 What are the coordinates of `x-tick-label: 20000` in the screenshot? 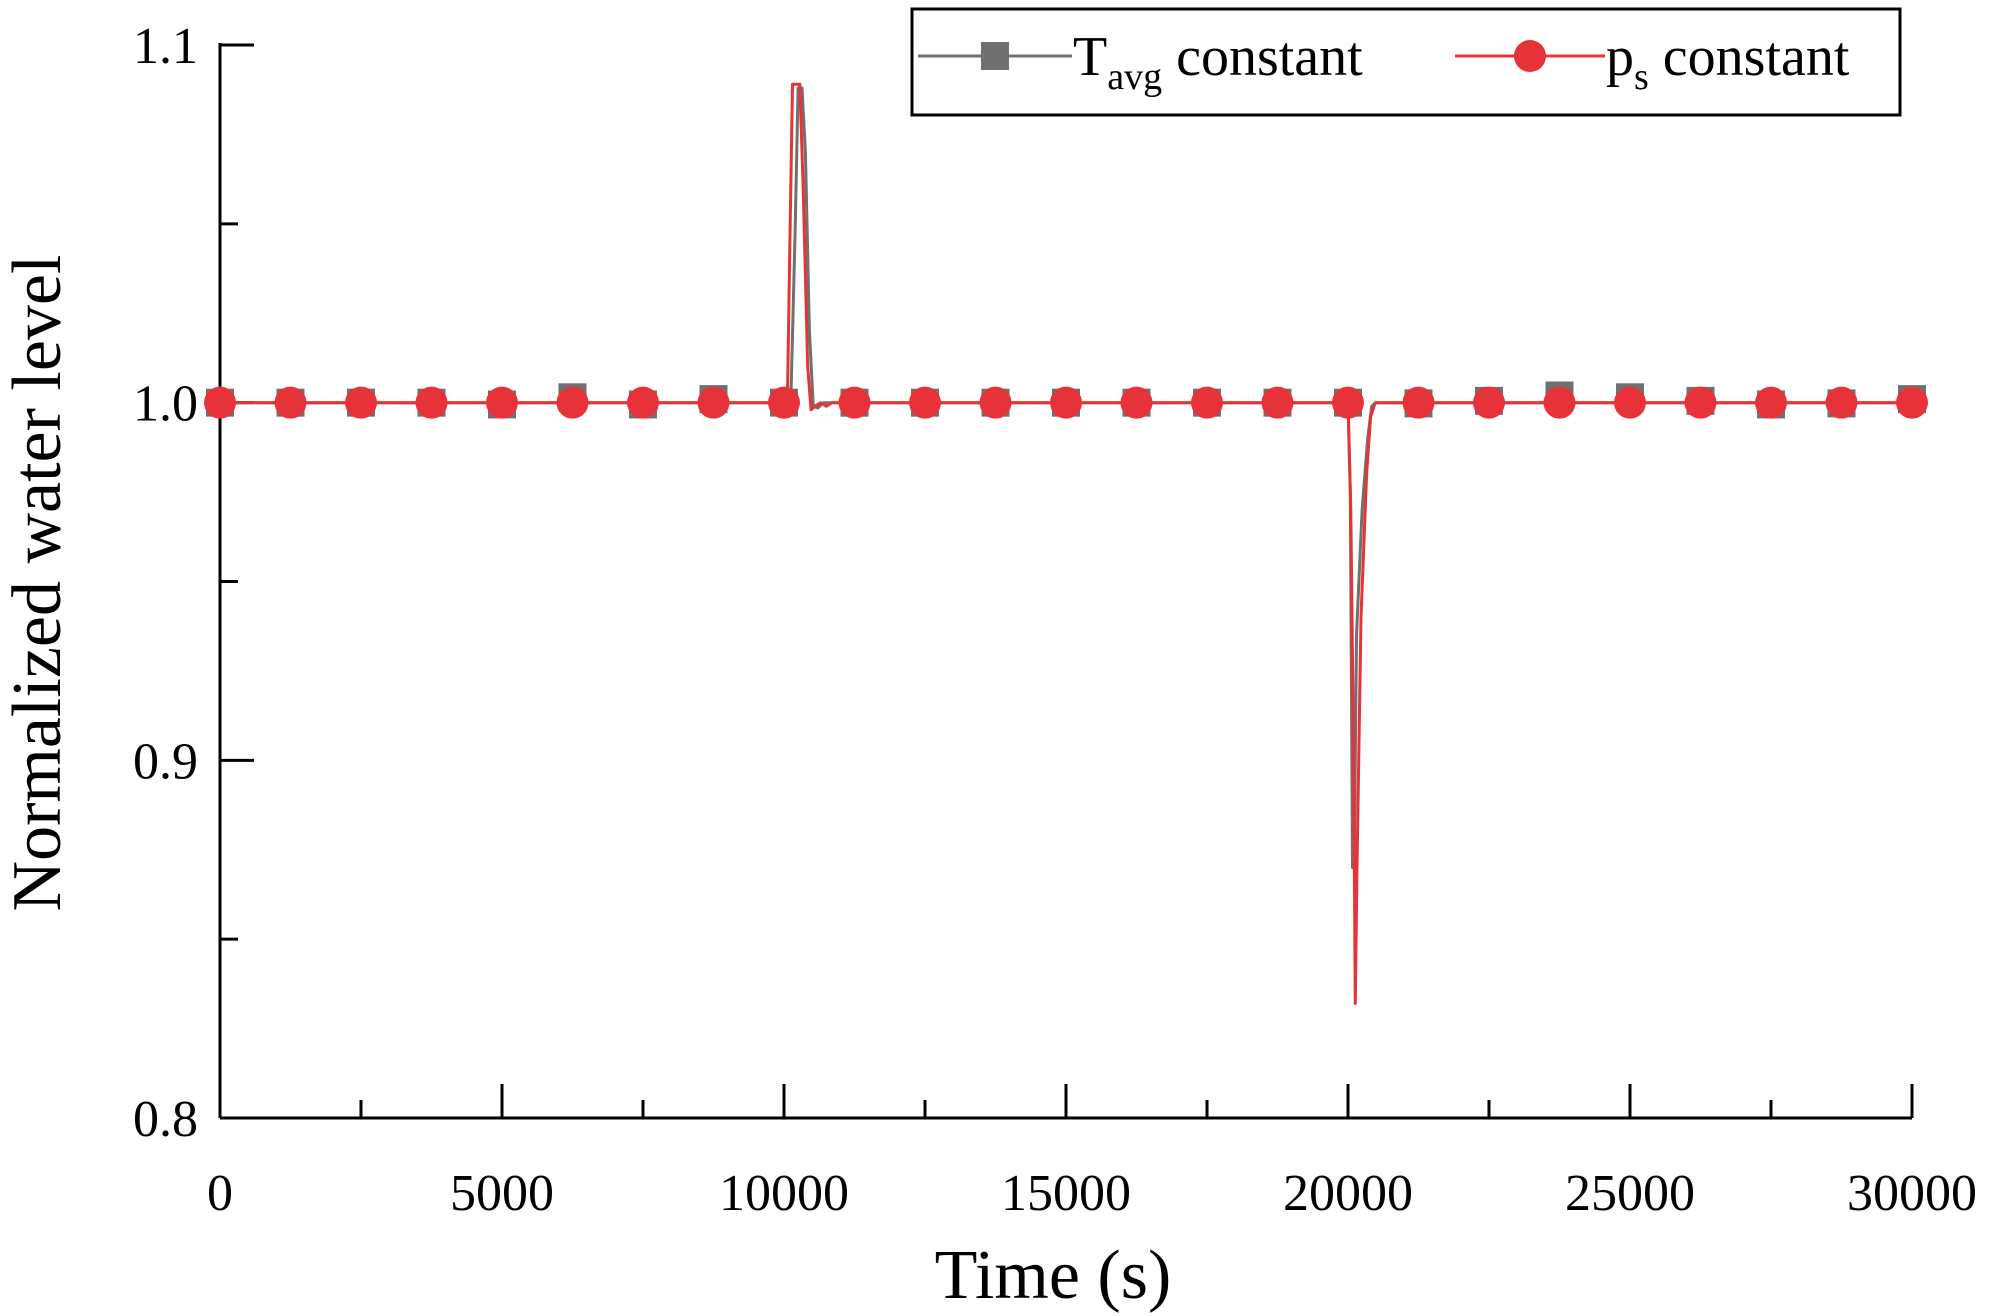 It's located at (1348, 1193).